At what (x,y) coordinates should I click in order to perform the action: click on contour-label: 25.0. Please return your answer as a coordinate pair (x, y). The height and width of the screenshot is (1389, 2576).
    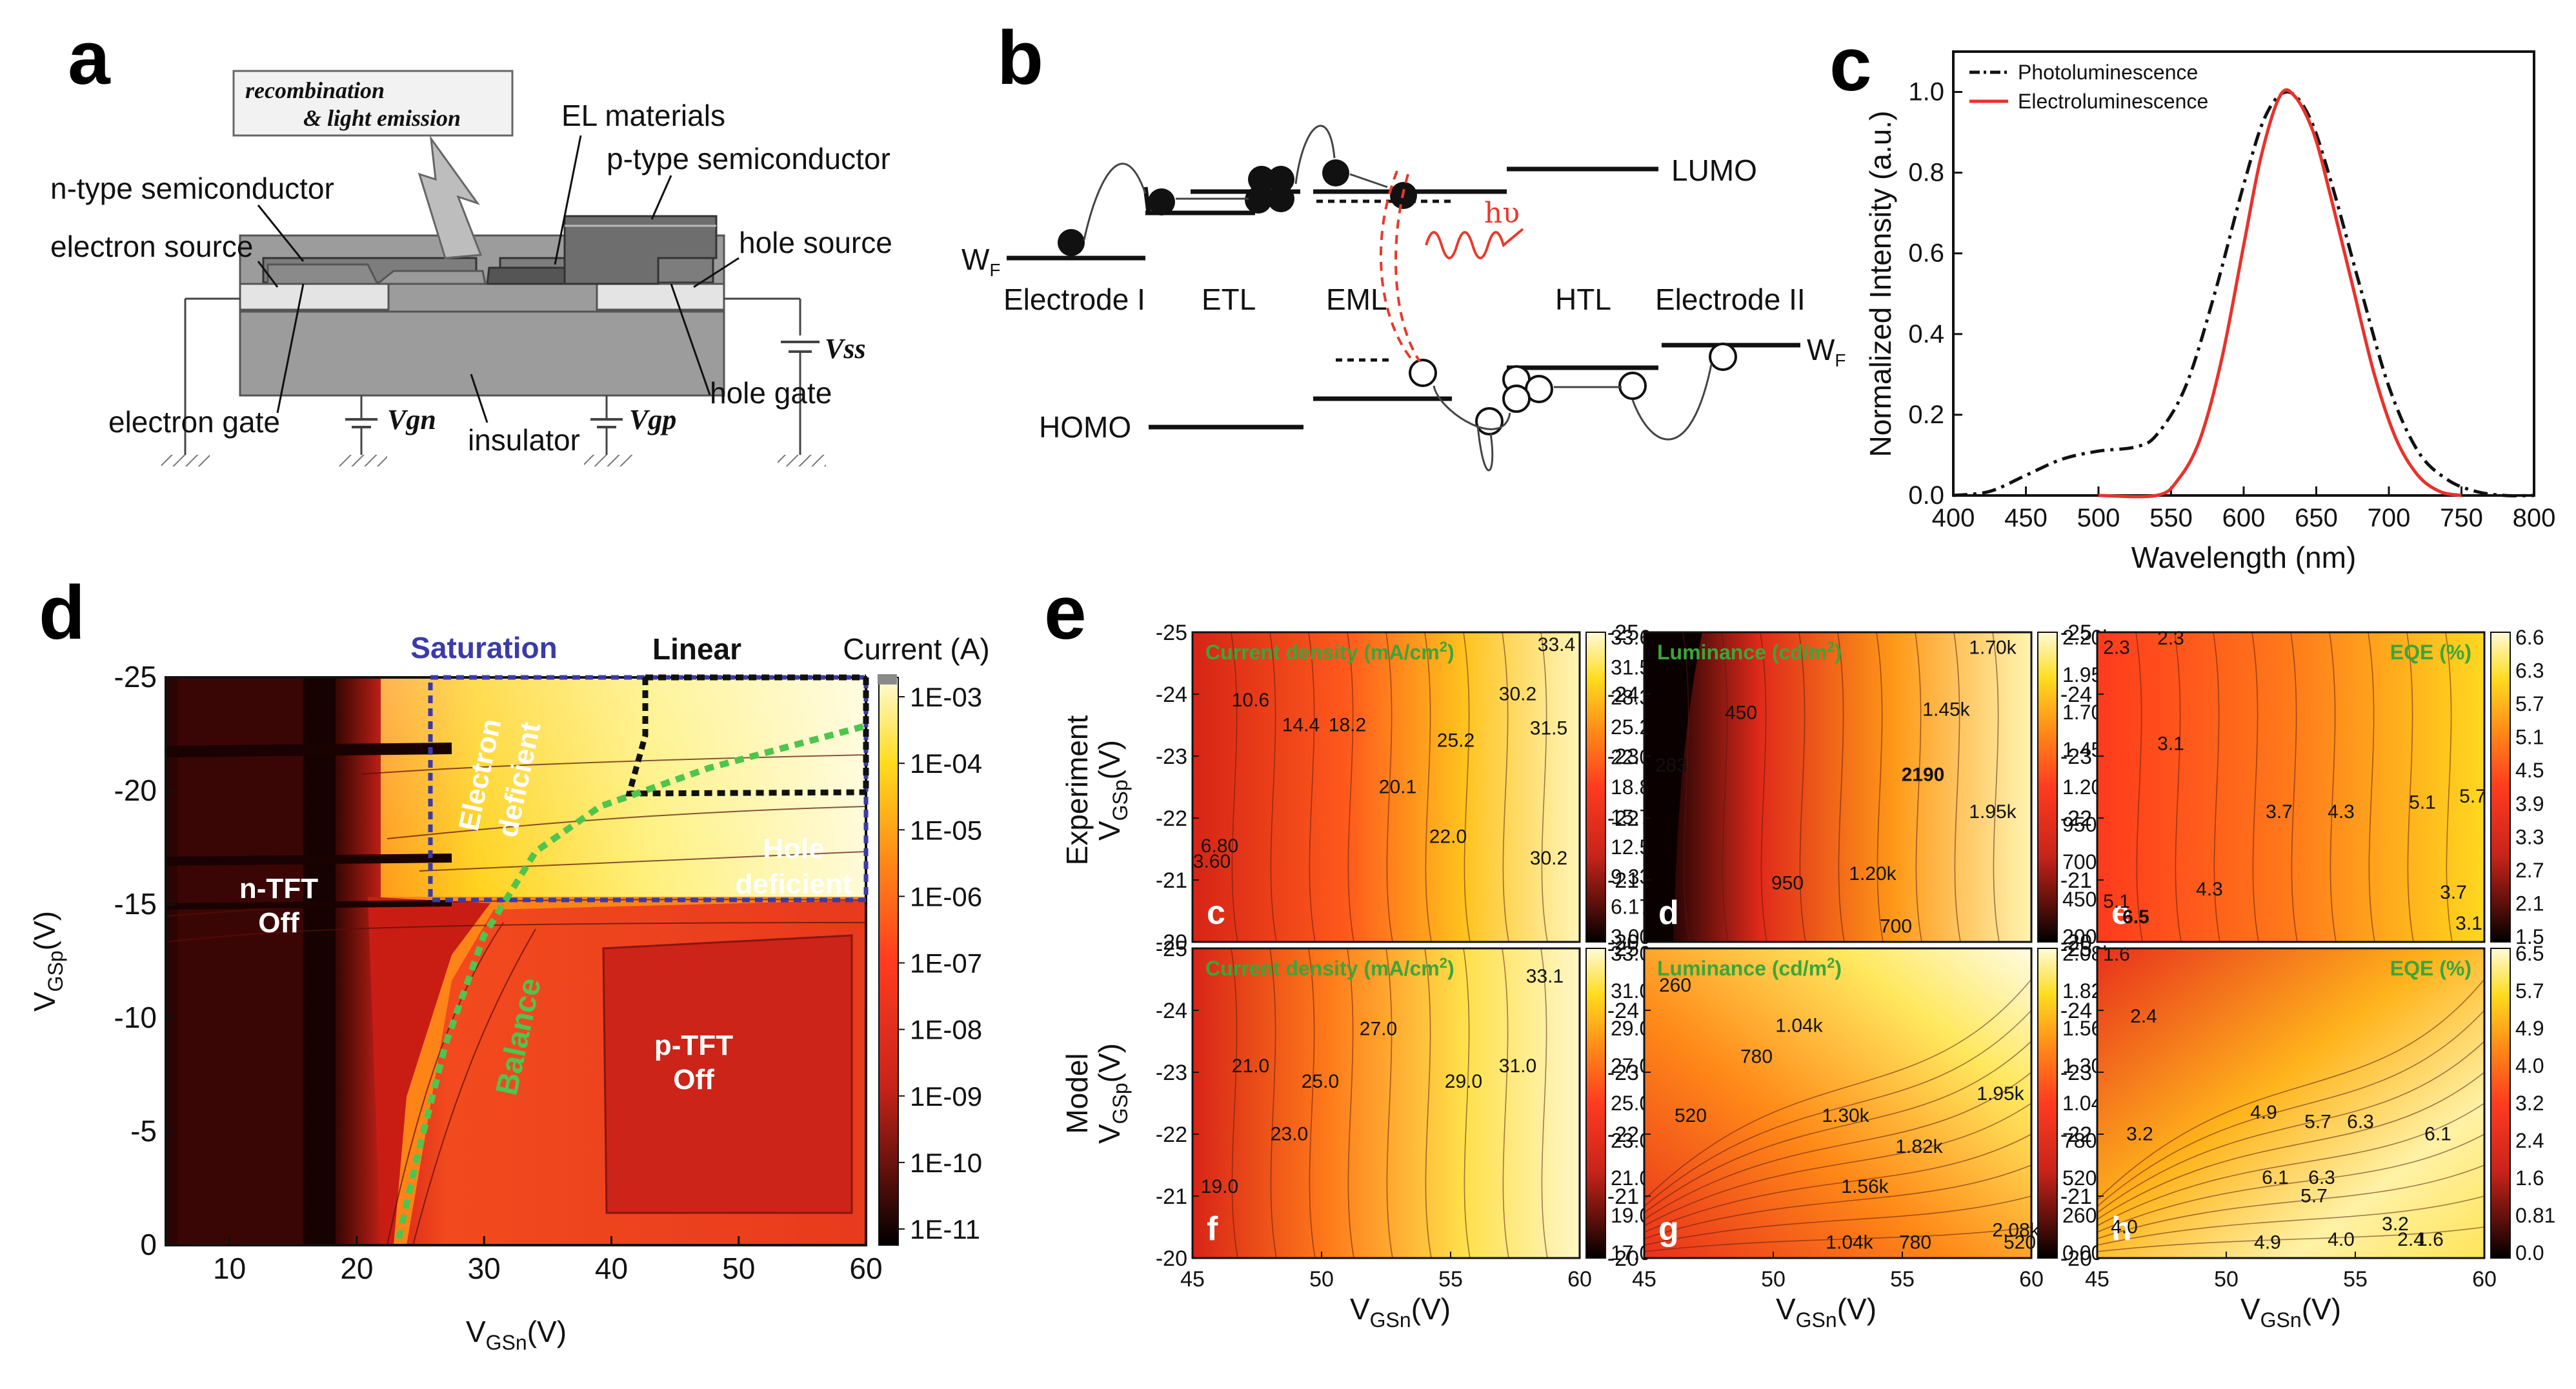
    Looking at the image, I should click on (1320, 1081).